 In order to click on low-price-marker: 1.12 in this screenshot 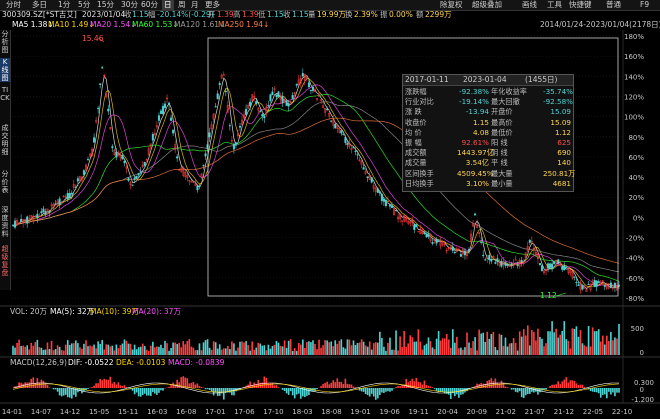, I will do `click(548, 295)`.